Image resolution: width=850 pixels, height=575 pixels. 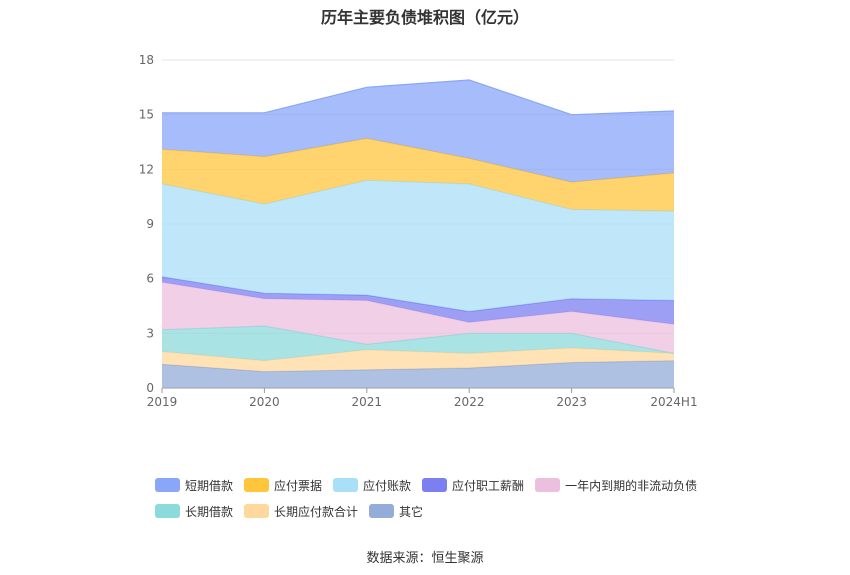 What do you see at coordinates (264, 402) in the screenshot?
I see `x-tick-label: 2020` at bounding box center [264, 402].